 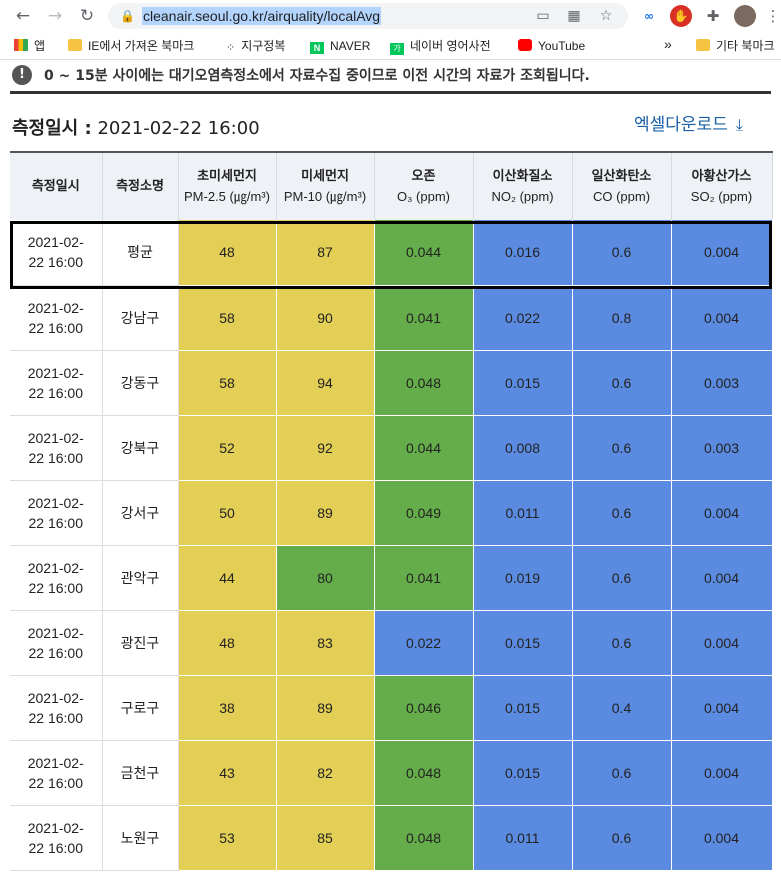 What do you see at coordinates (227, 383) in the screenshot?
I see `cell-pm25: 58` at bounding box center [227, 383].